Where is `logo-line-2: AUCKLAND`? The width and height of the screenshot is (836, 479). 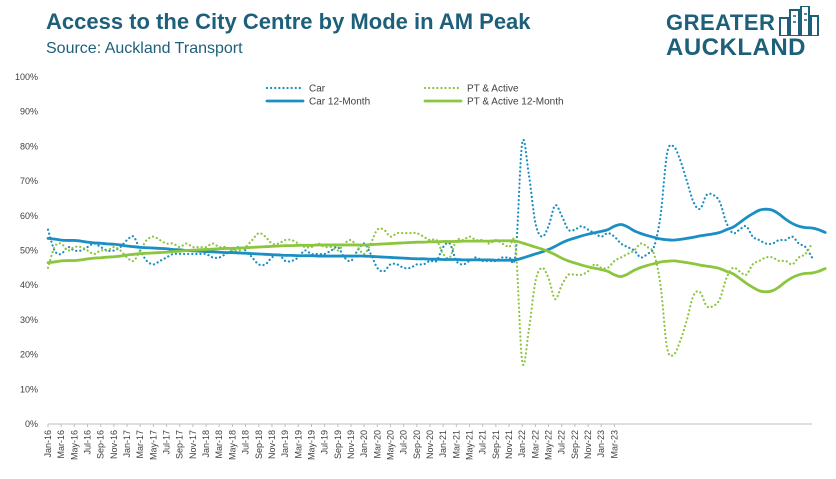 logo-line-2: AUCKLAND is located at coordinates (736, 47).